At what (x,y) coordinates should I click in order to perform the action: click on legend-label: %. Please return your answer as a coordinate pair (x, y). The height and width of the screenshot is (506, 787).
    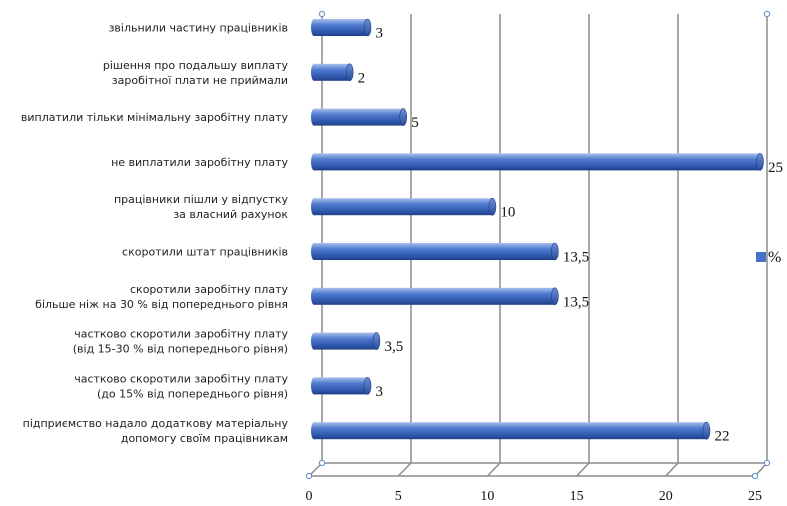
    Looking at the image, I should click on (774, 257).